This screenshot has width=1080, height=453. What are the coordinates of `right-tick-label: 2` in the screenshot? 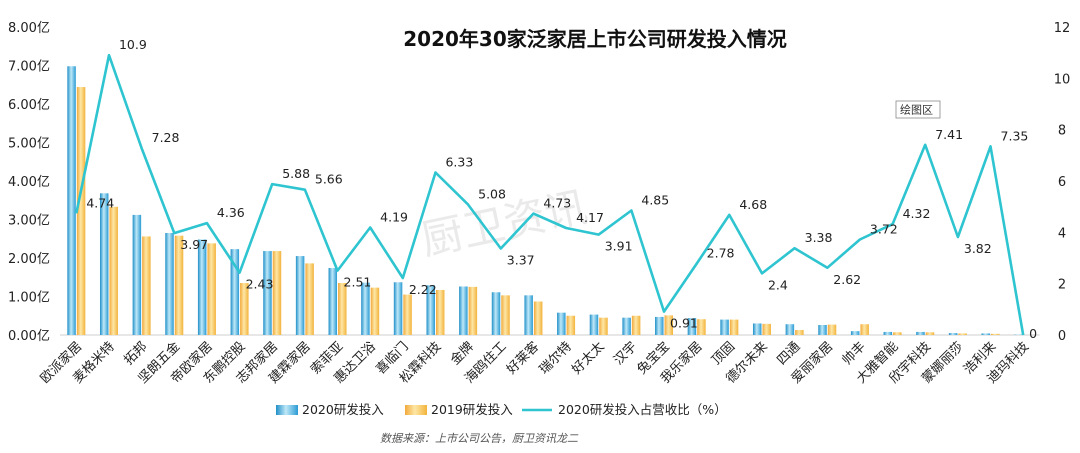 It's located at (1062, 285).